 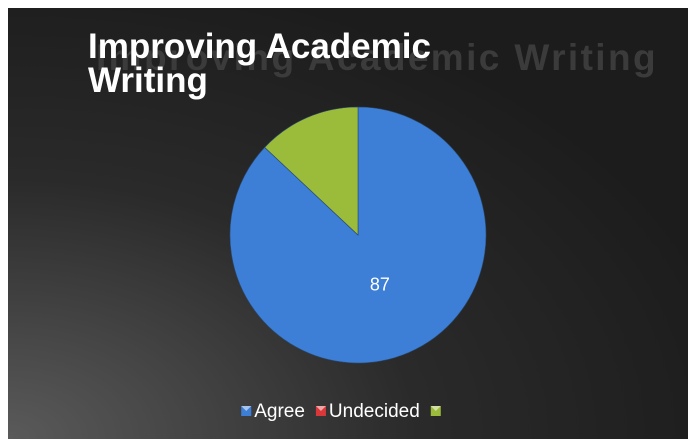 I want to click on data-label: 87, so click(x=380, y=284).